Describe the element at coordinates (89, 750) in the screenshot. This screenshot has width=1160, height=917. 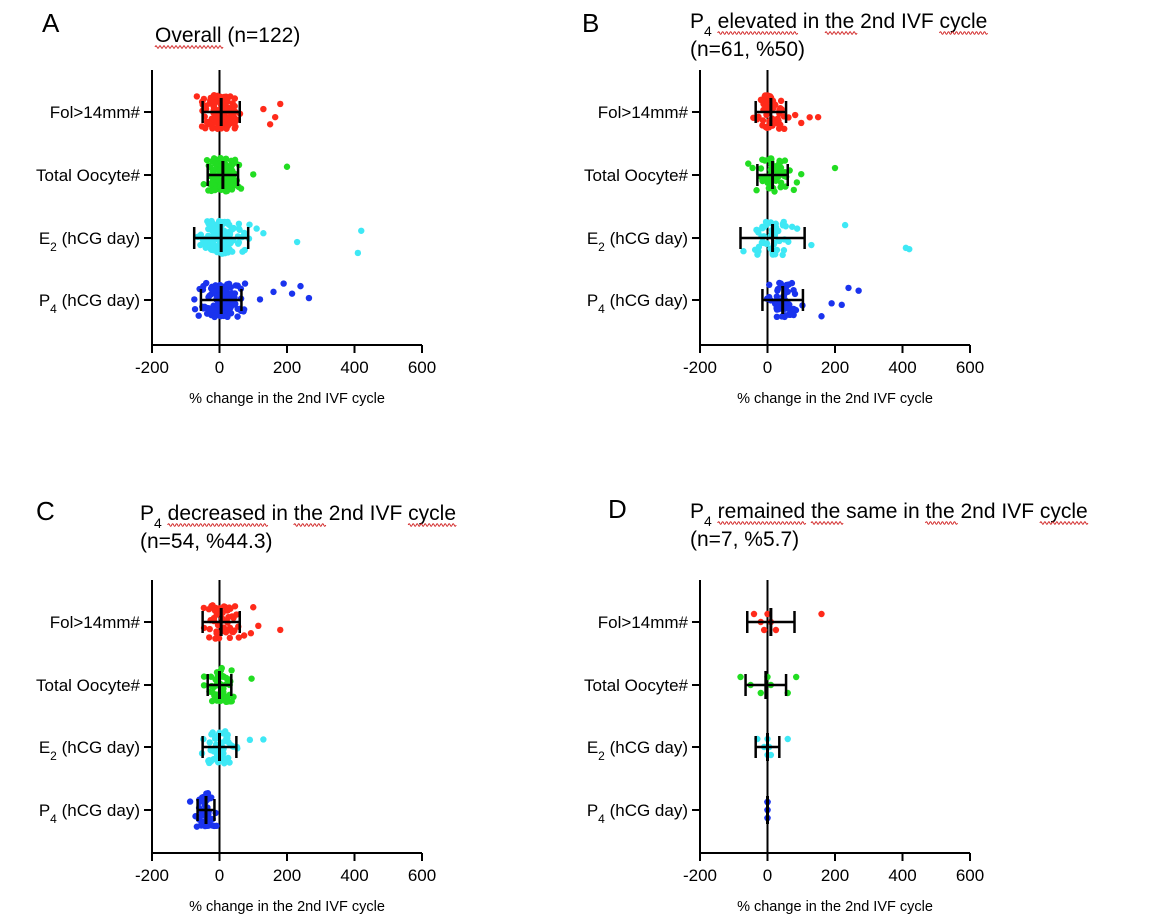
I see `category-label: E2 (hCG day)` at that location.